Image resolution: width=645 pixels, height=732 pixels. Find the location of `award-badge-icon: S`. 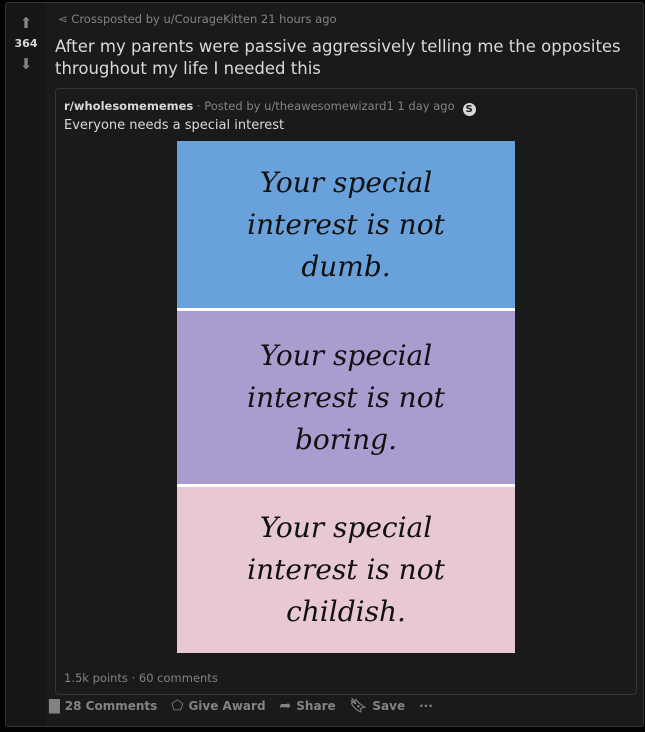

award-badge-icon: S is located at coordinates (469, 109).